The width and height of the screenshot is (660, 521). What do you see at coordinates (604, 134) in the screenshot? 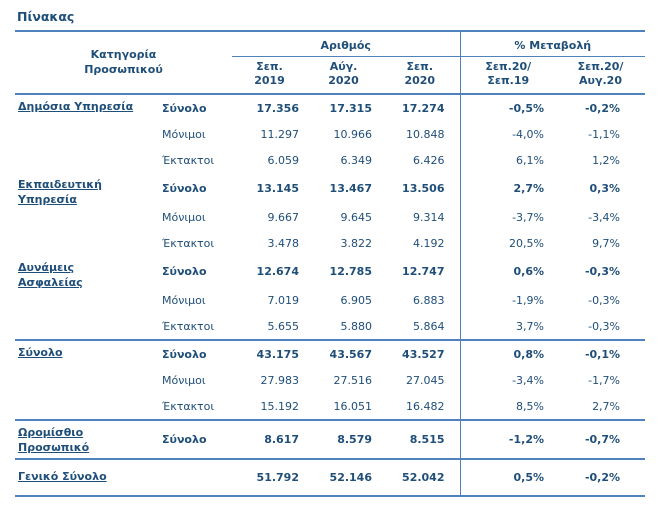
I see `cell: -1,1%` at bounding box center [604, 134].